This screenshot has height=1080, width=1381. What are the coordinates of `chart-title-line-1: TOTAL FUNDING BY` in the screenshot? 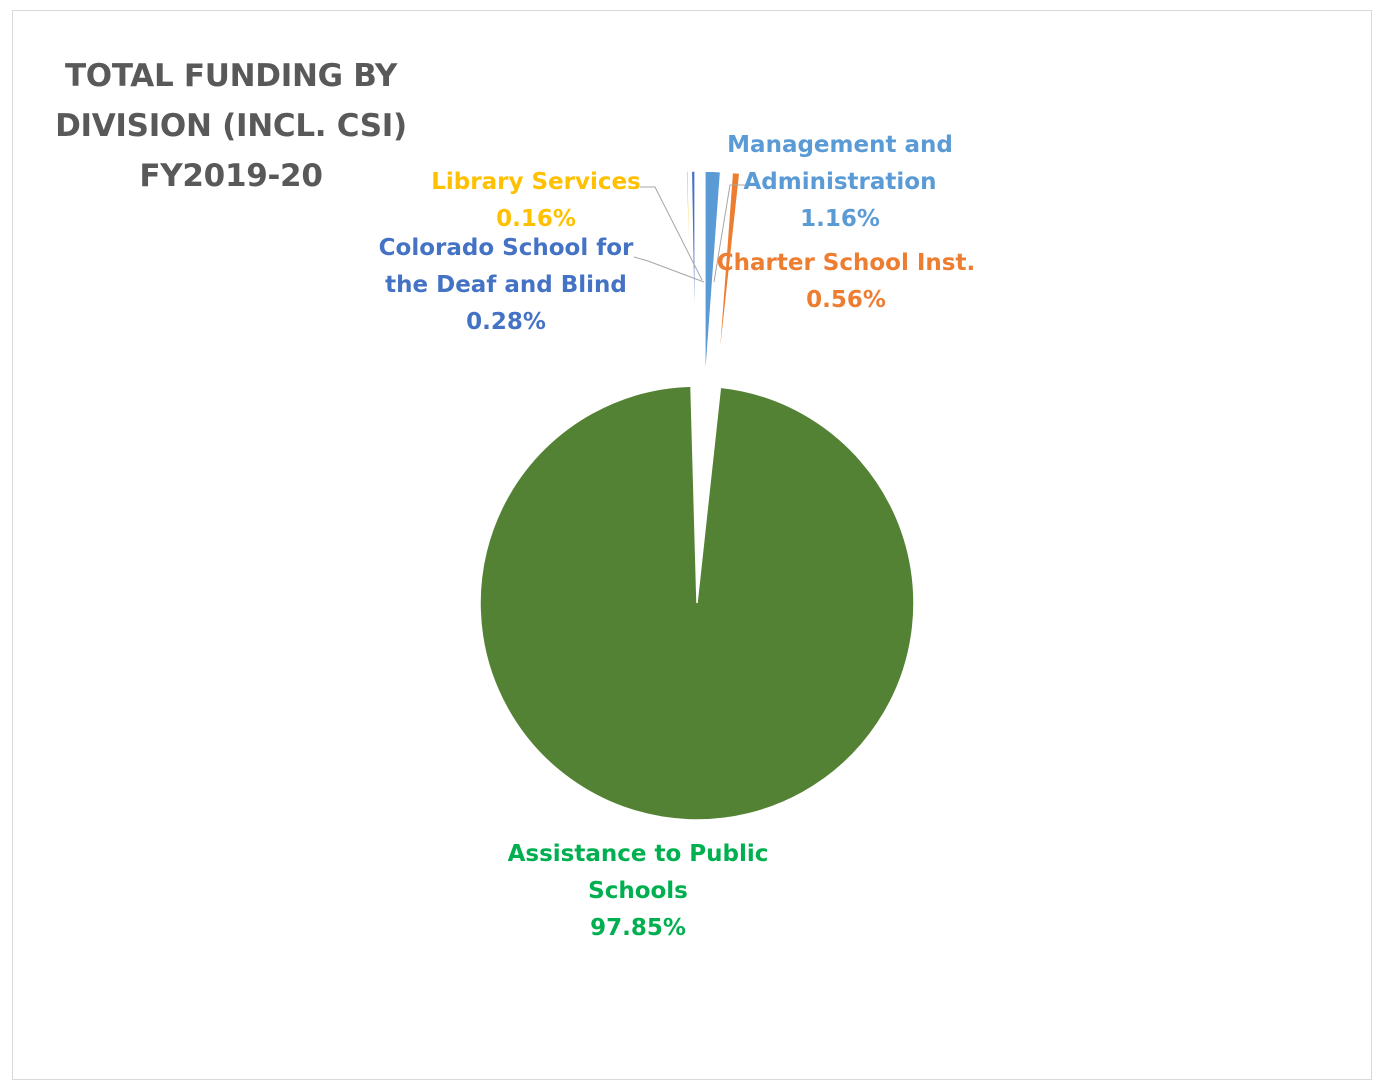 It's located at (231, 76).